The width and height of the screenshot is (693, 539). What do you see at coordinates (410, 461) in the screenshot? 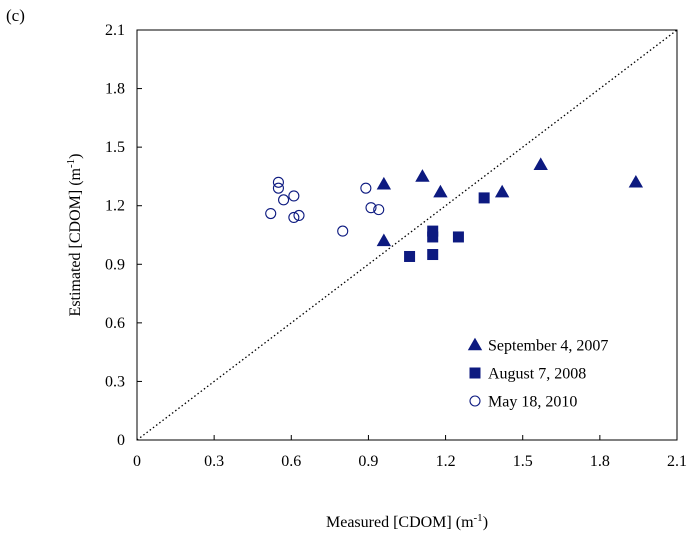
I see `x-tick-labels: 0 0.3 0.6 0.9 1.2 1.5 1.8 2.1` at bounding box center [410, 461].